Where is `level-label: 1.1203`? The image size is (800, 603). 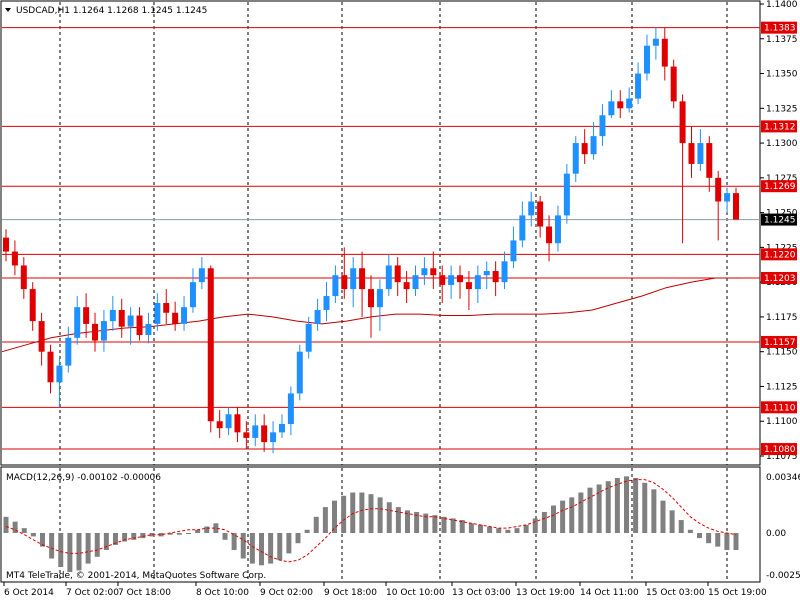 level-label: 1.1203 is located at coordinates (780, 279).